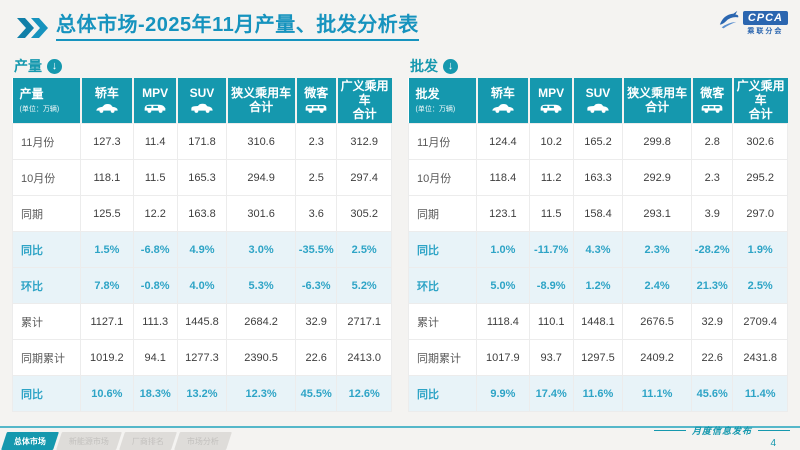  Describe the element at coordinates (261, 250) in the screenshot. I see `data-cell: 3.0%` at that location.